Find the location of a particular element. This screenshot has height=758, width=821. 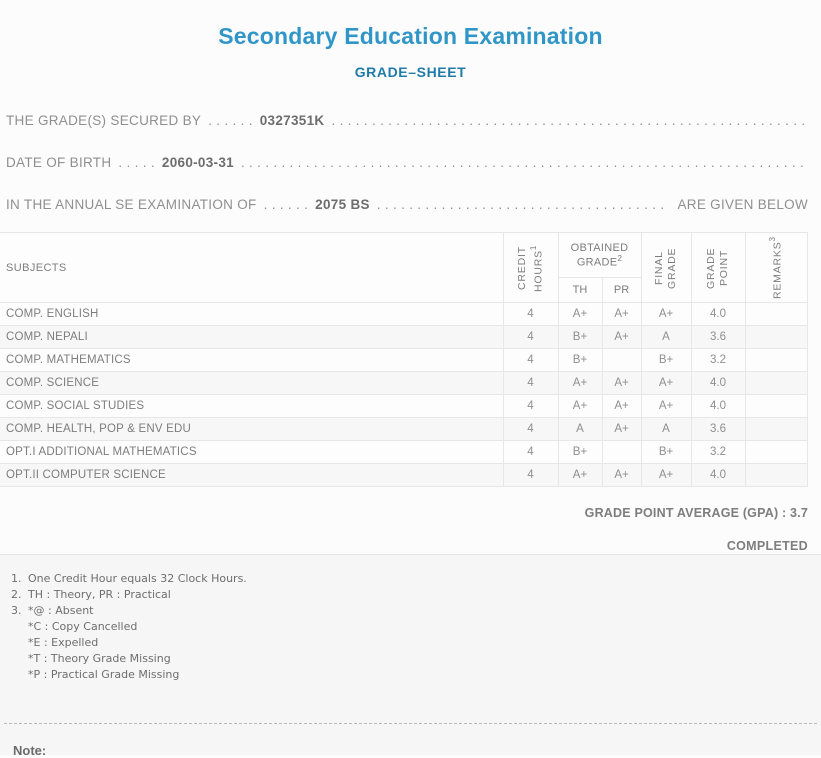

table-row: COMP. MATHEMATICS 4 B+ B+ 3.2 is located at coordinates (404, 360).